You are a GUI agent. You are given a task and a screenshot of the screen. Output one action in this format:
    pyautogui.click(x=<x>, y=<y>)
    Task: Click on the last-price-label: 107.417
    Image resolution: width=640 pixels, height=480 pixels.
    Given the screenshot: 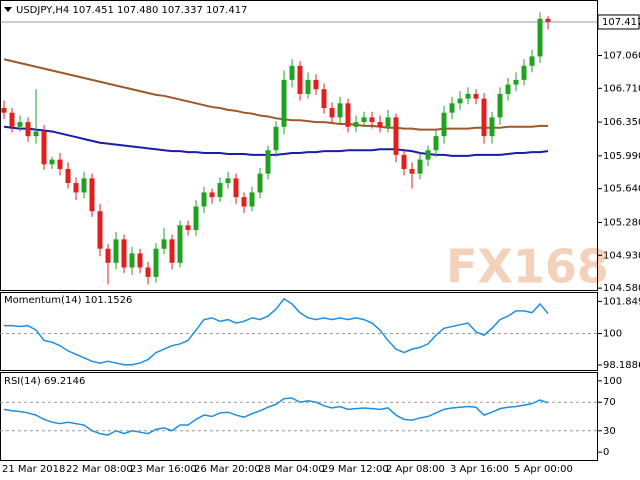 What is the action you would take?
    pyautogui.click(x=621, y=22)
    